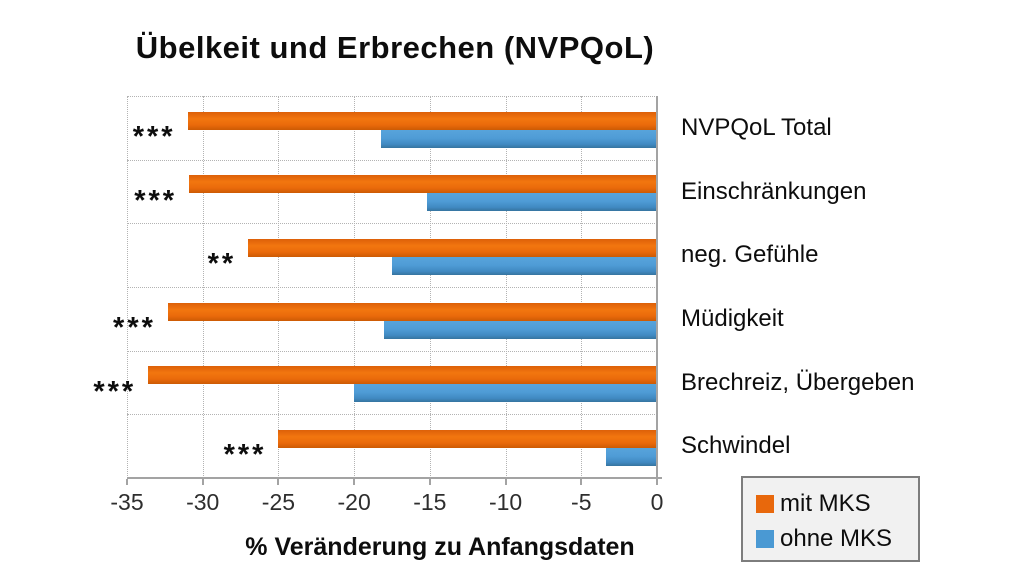 The image size is (1024, 576). Describe the element at coordinates (756, 127) in the screenshot. I see `category-label: NVPQoL Total` at that location.